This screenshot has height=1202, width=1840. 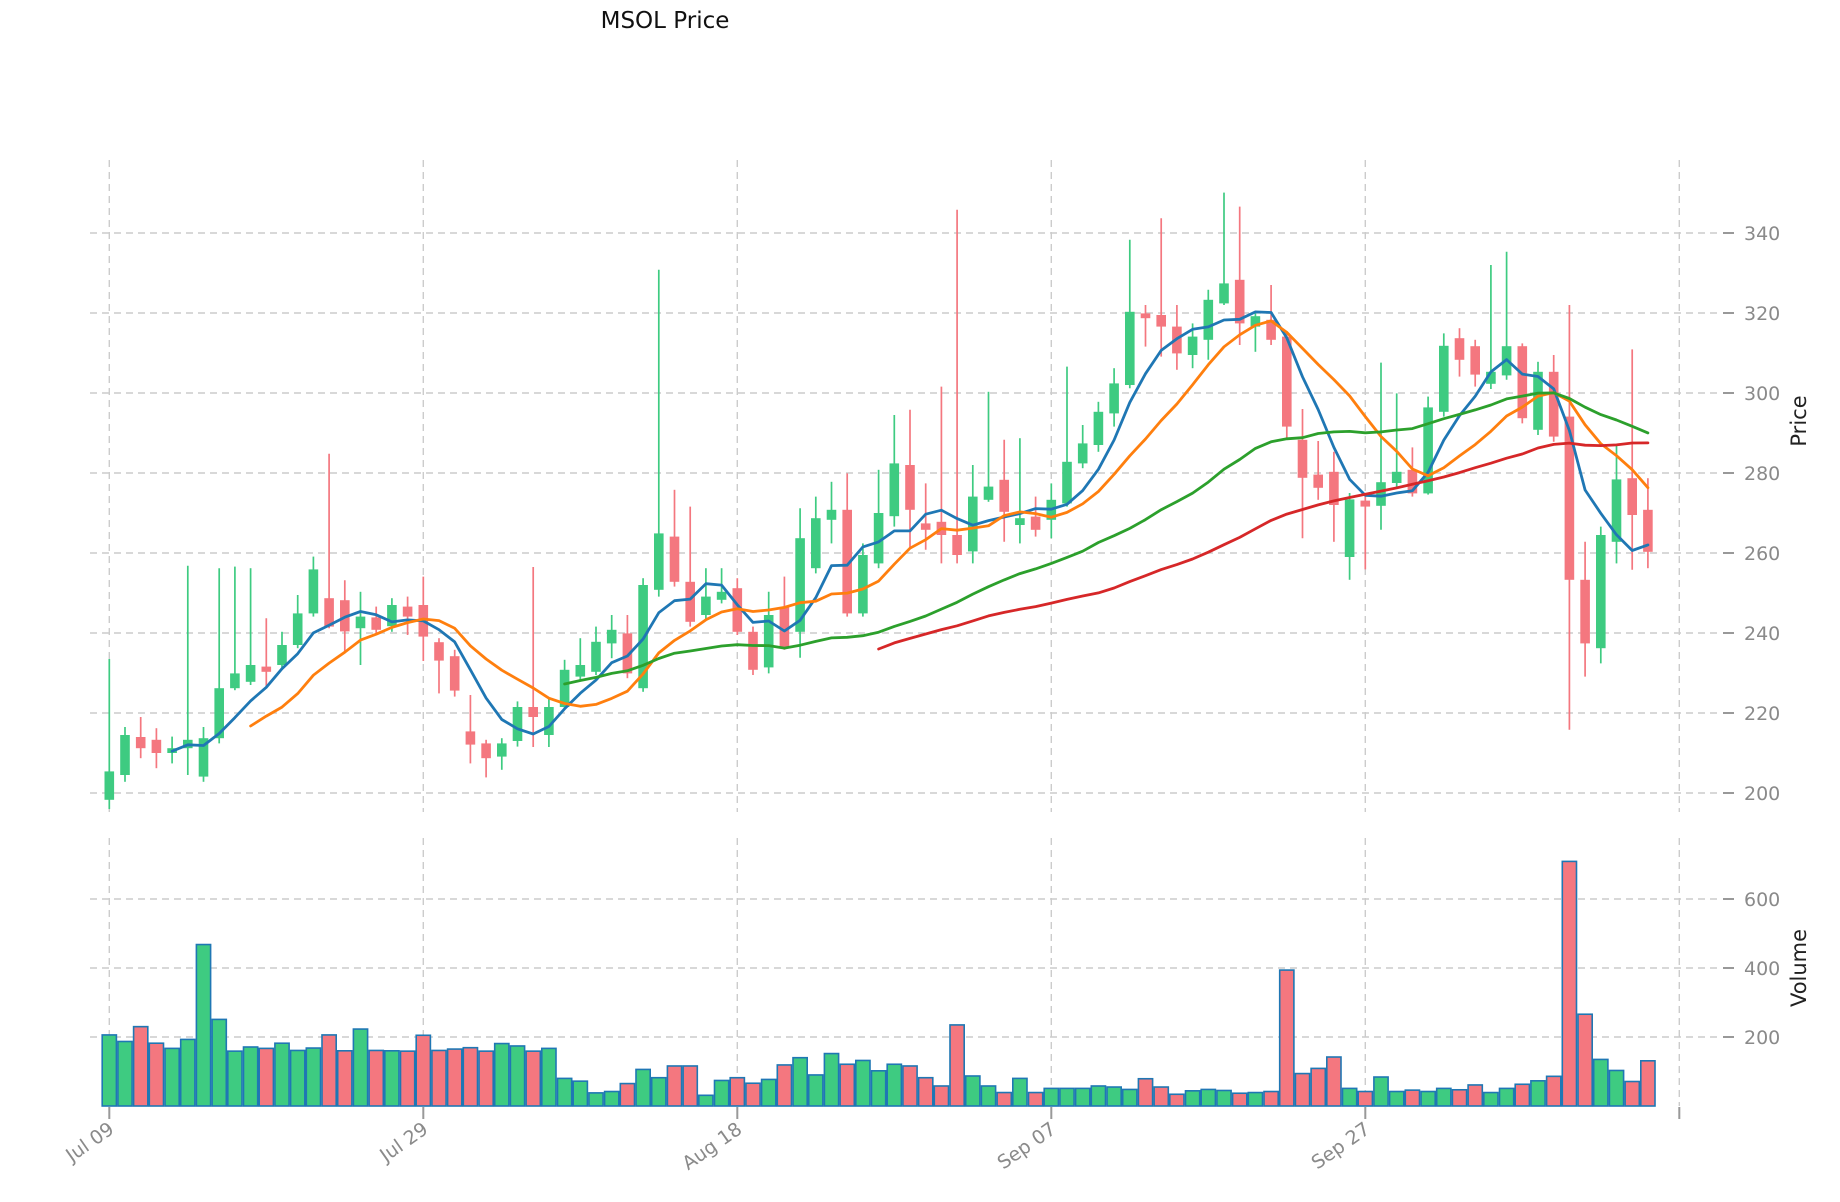 What do you see at coordinates (1762, 900) in the screenshot?
I see `volume-tick-label: 600` at bounding box center [1762, 900].